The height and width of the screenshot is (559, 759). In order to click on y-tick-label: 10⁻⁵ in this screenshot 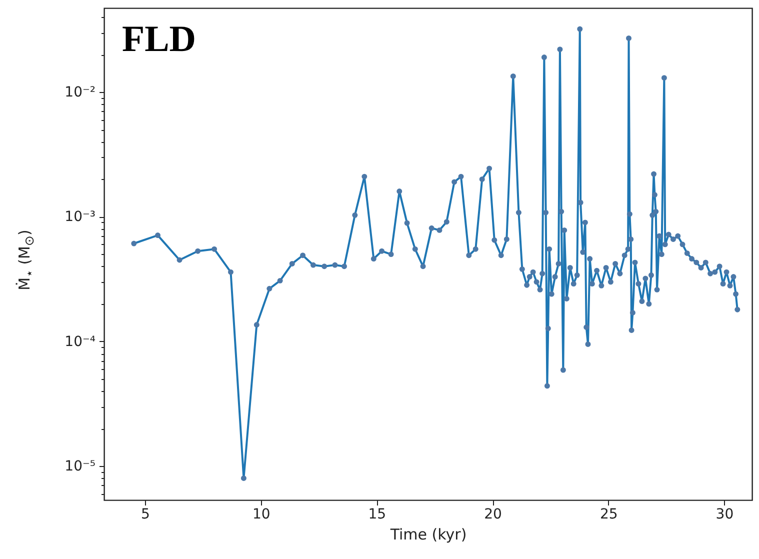, I will do `click(80, 466)`.